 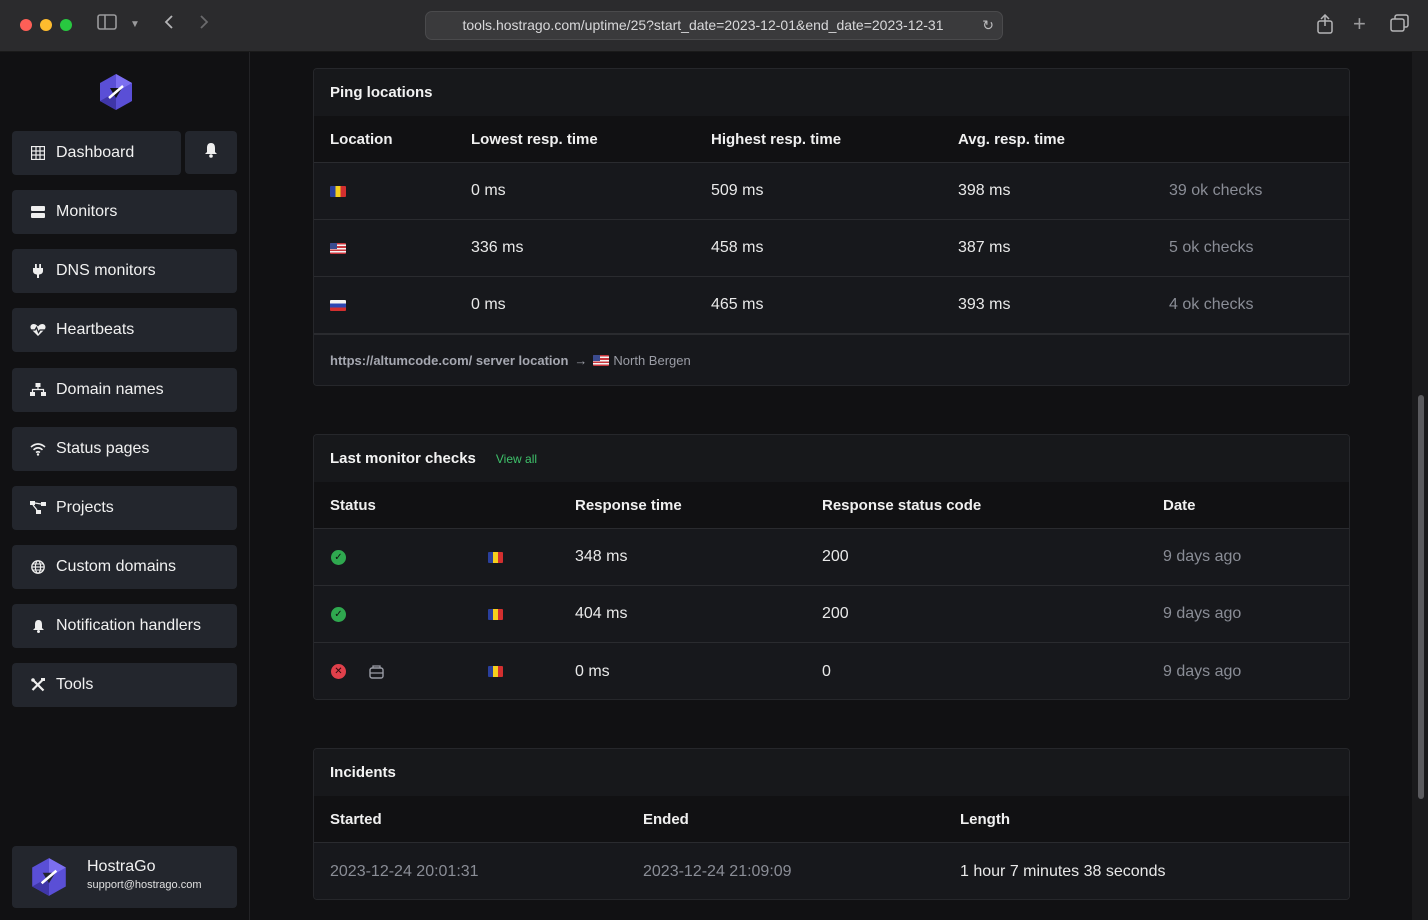 I want to click on chevron-down-icon: ▼, so click(x=135, y=24).